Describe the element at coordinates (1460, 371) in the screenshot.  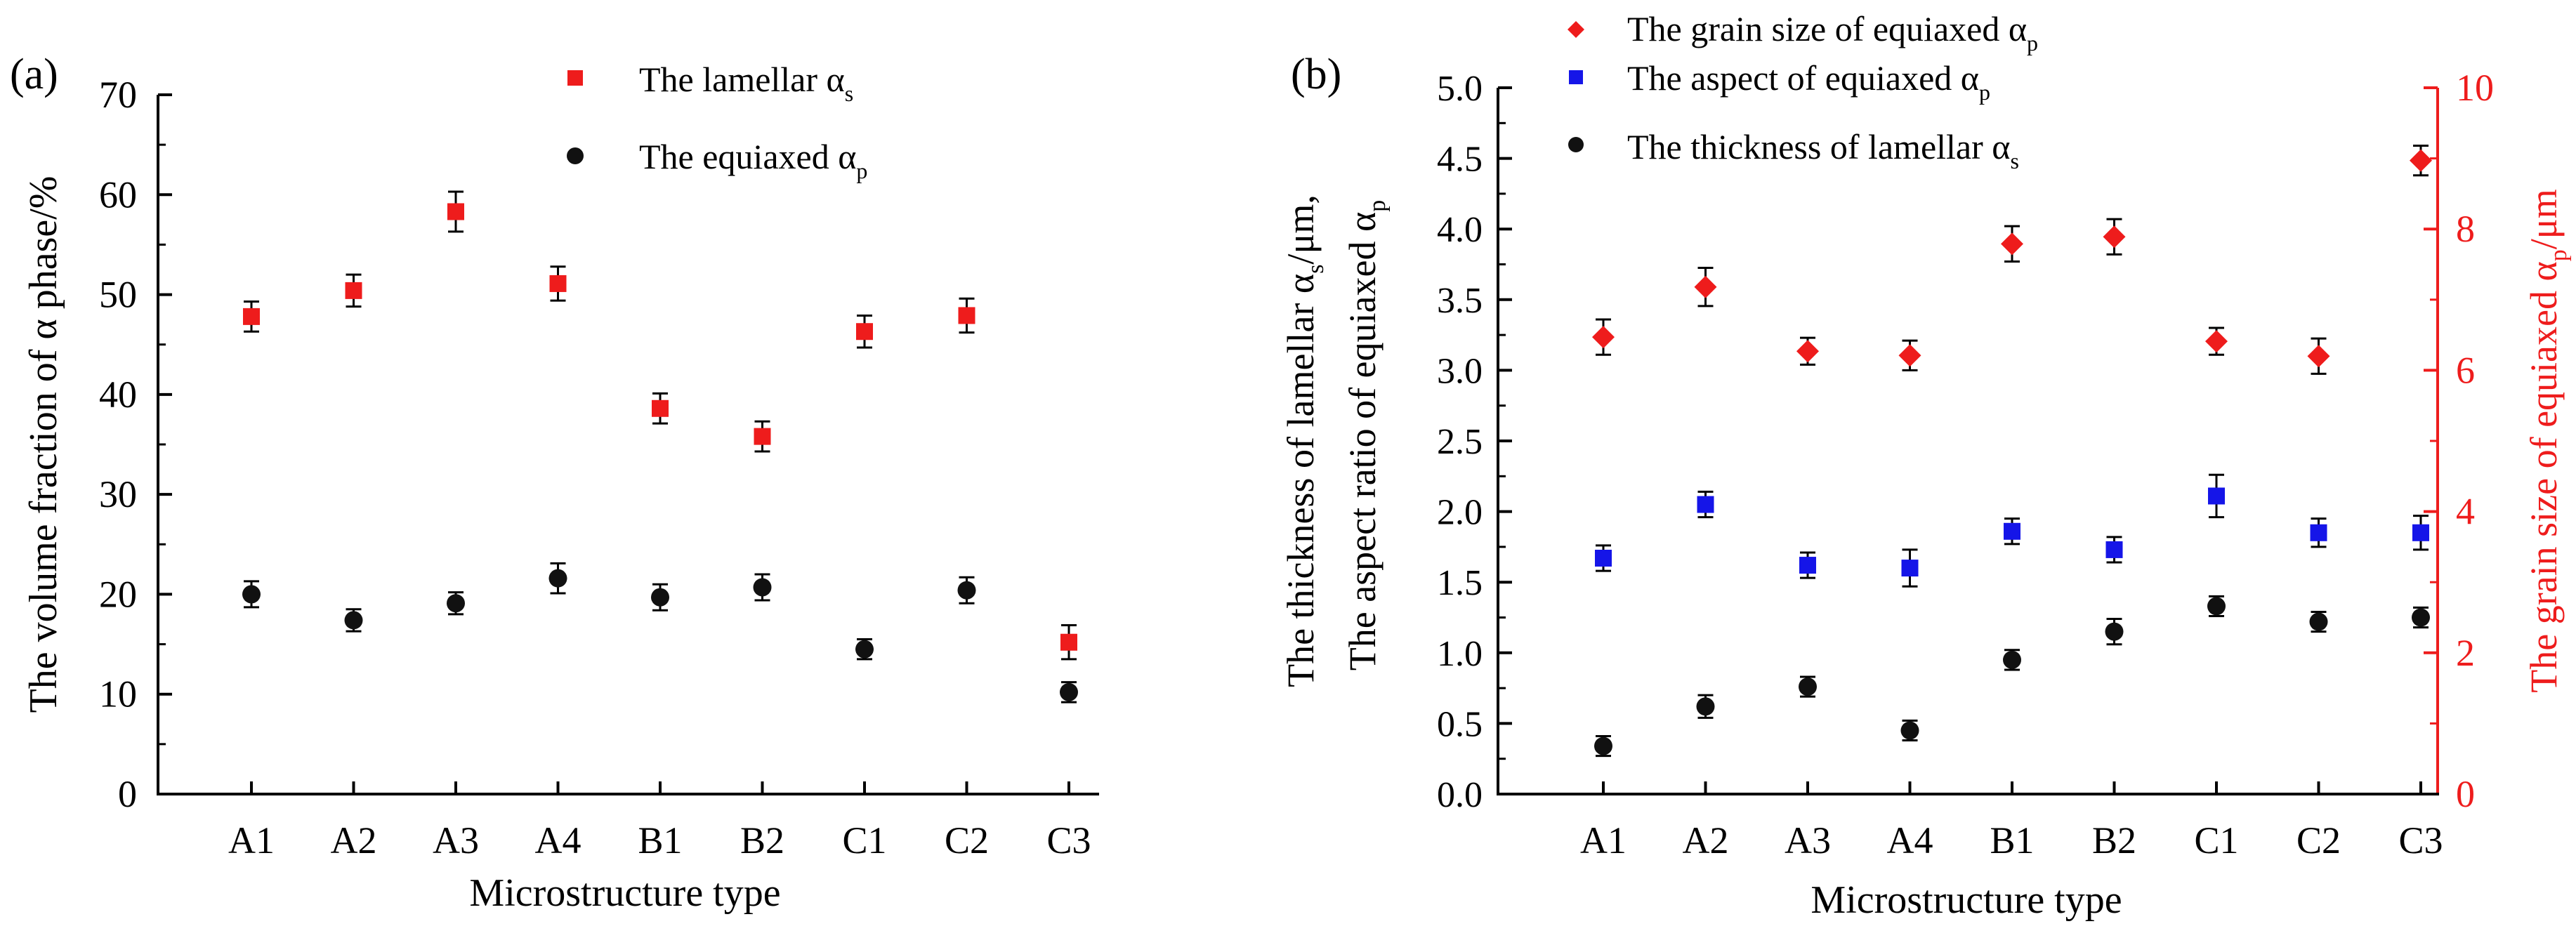
I see `left-y-tick-label-3-0: 3.0` at that location.